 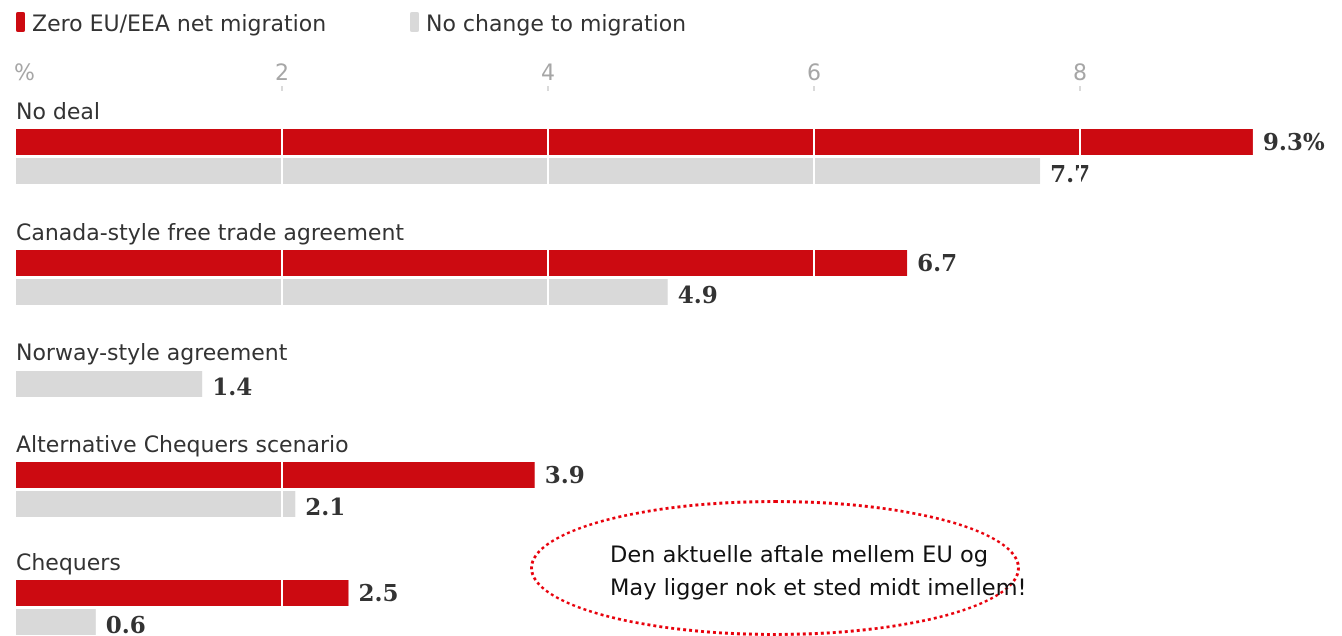 What do you see at coordinates (556, 24) in the screenshot?
I see `legend-label-2: No change to migration` at bounding box center [556, 24].